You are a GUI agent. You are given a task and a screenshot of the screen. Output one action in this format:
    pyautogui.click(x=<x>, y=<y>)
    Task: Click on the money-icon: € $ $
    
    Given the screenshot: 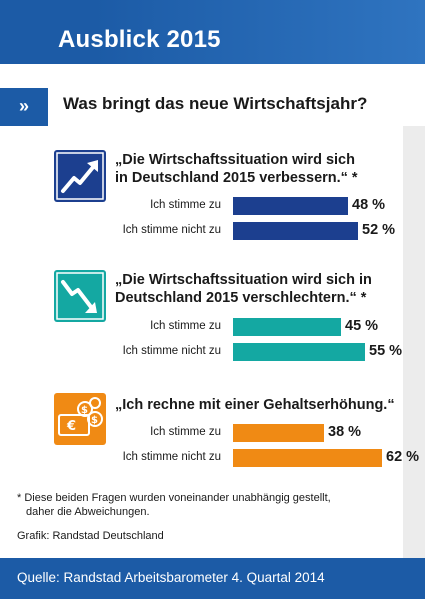 What is the action you would take?
    pyautogui.click(x=80, y=419)
    